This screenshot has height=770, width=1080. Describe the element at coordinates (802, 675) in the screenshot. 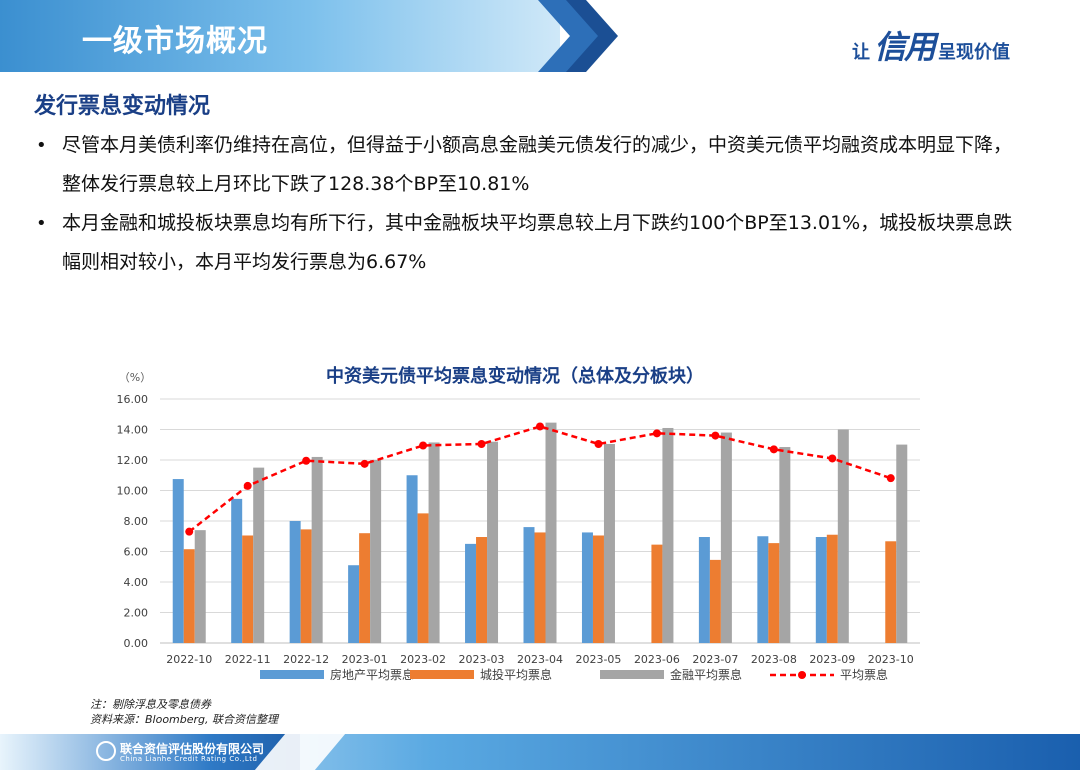

I see `legend-marker` at that location.